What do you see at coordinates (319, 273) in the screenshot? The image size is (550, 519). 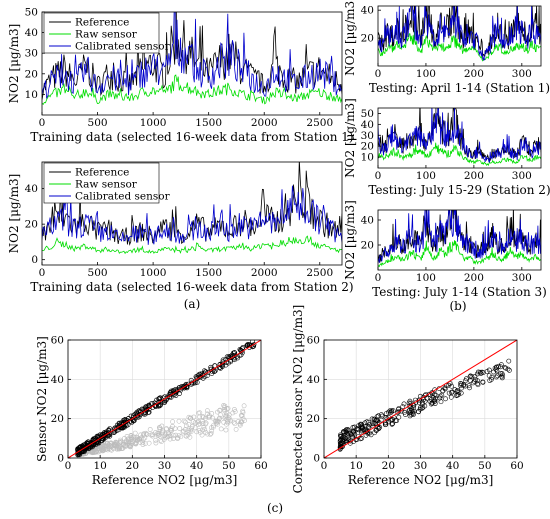 I see `x-tick-label: 2500` at bounding box center [319, 273].